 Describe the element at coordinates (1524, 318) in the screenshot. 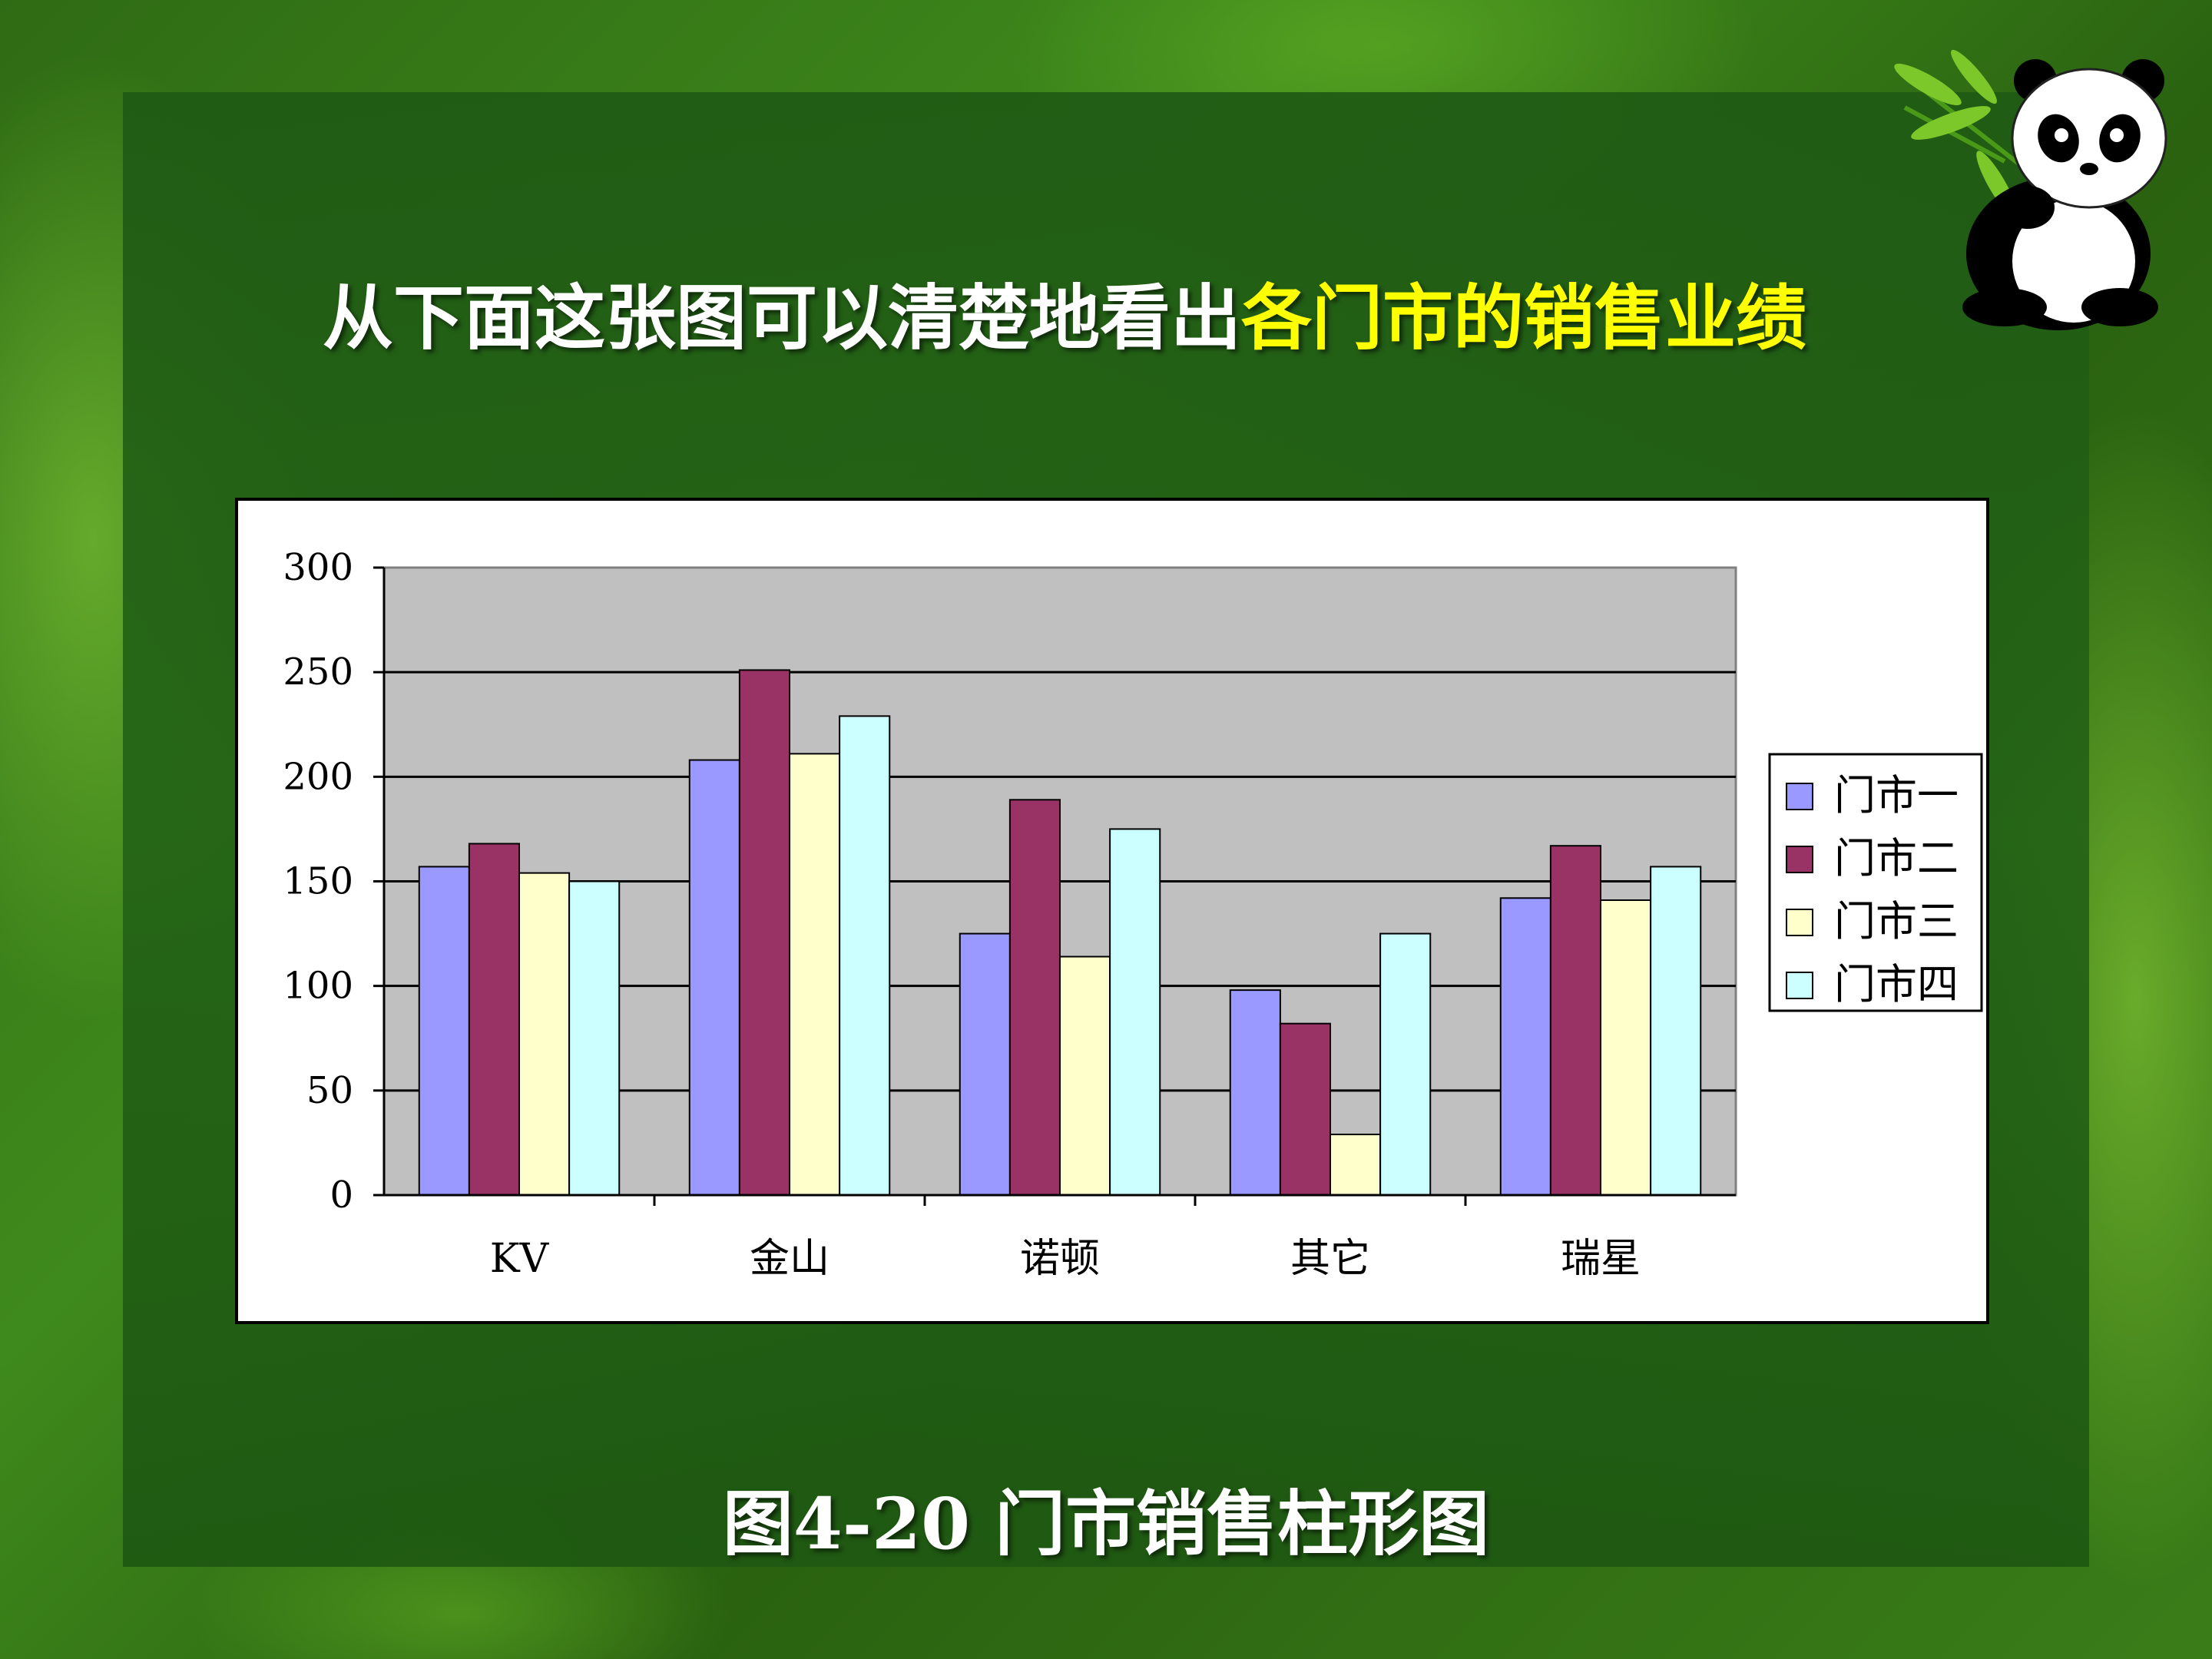

I see `title-highlight: 各门市的销售业绩` at that location.